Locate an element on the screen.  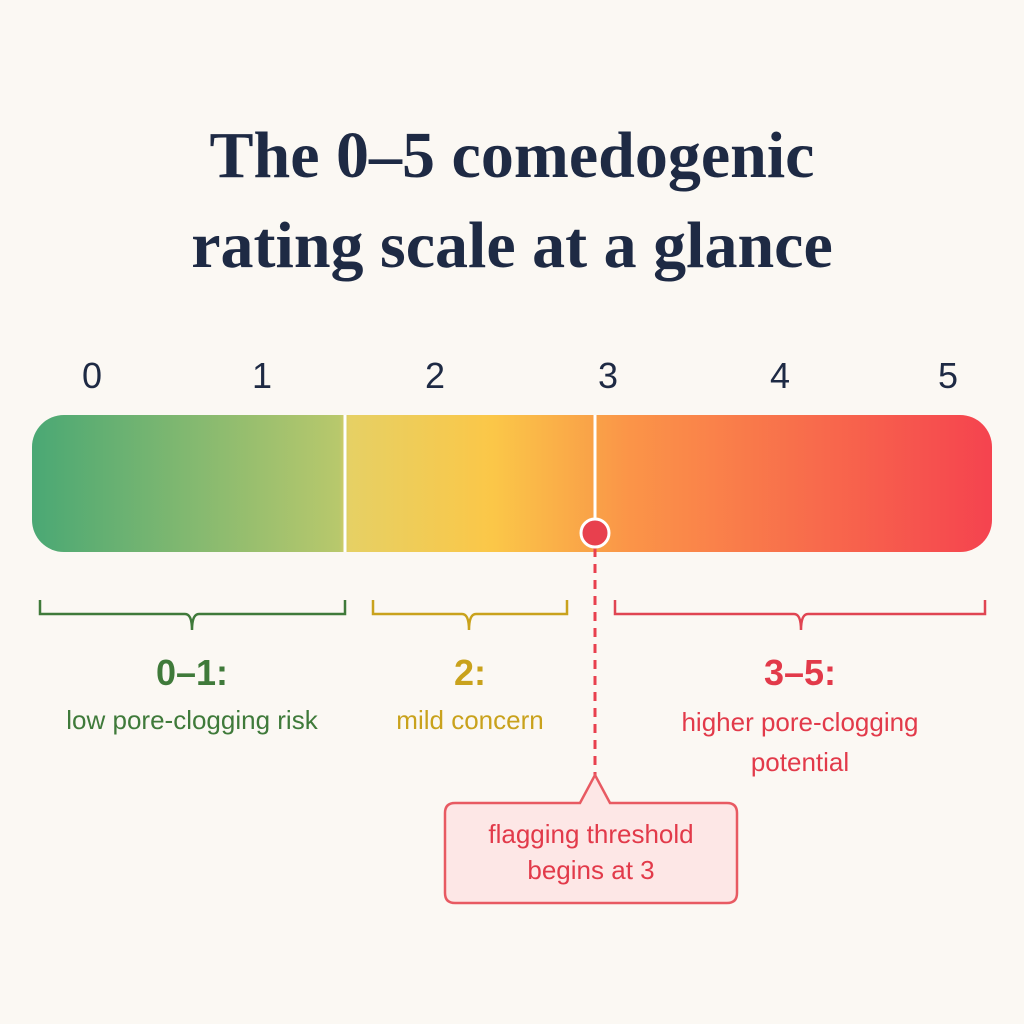
scale-tick-label: 3 is located at coordinates (608, 375).